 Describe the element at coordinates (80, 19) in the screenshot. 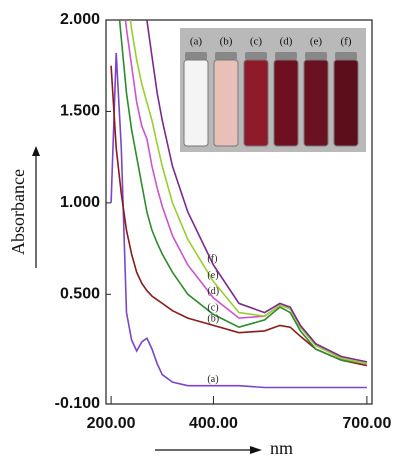

I see `y-tick-label: 2.000` at that location.